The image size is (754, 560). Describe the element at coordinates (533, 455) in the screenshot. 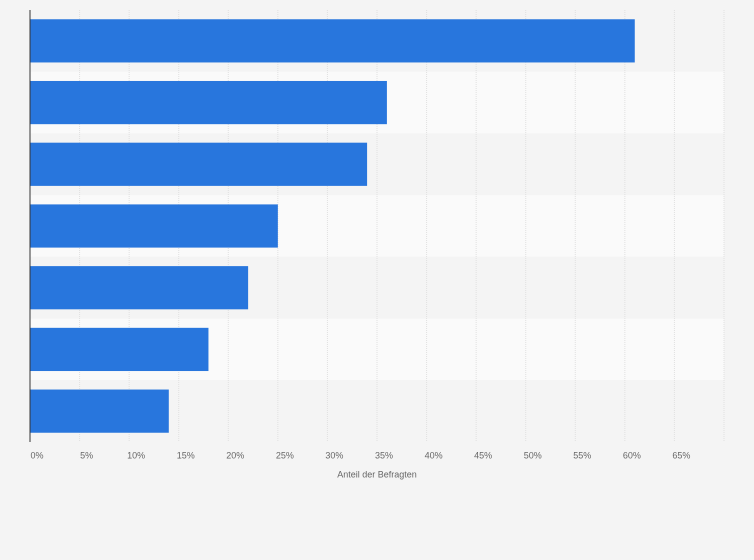

I see `x-tick-label: 50%` at that location.